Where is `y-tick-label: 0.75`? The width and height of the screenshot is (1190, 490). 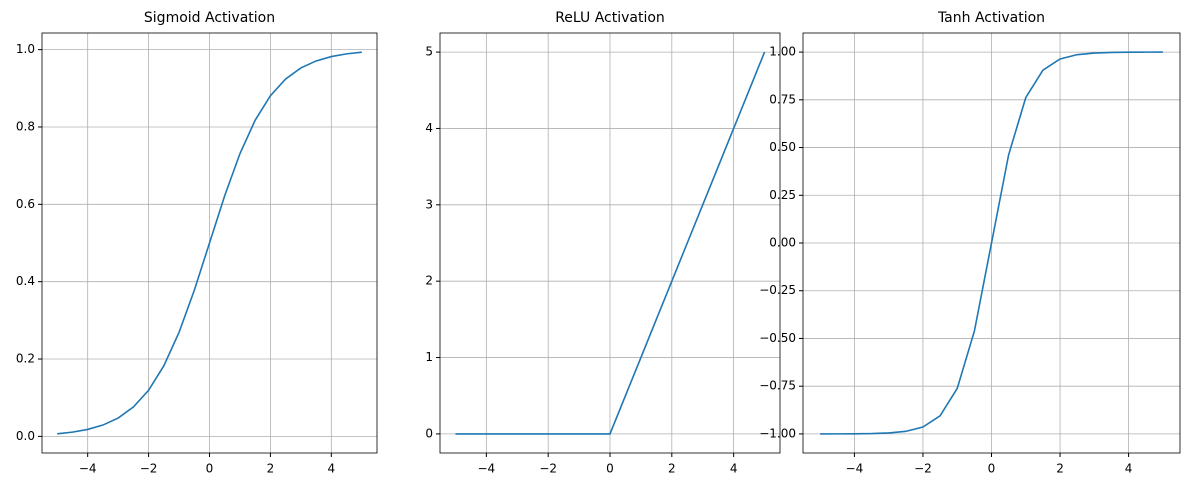
y-tick-label: 0.75 is located at coordinates (782, 99).